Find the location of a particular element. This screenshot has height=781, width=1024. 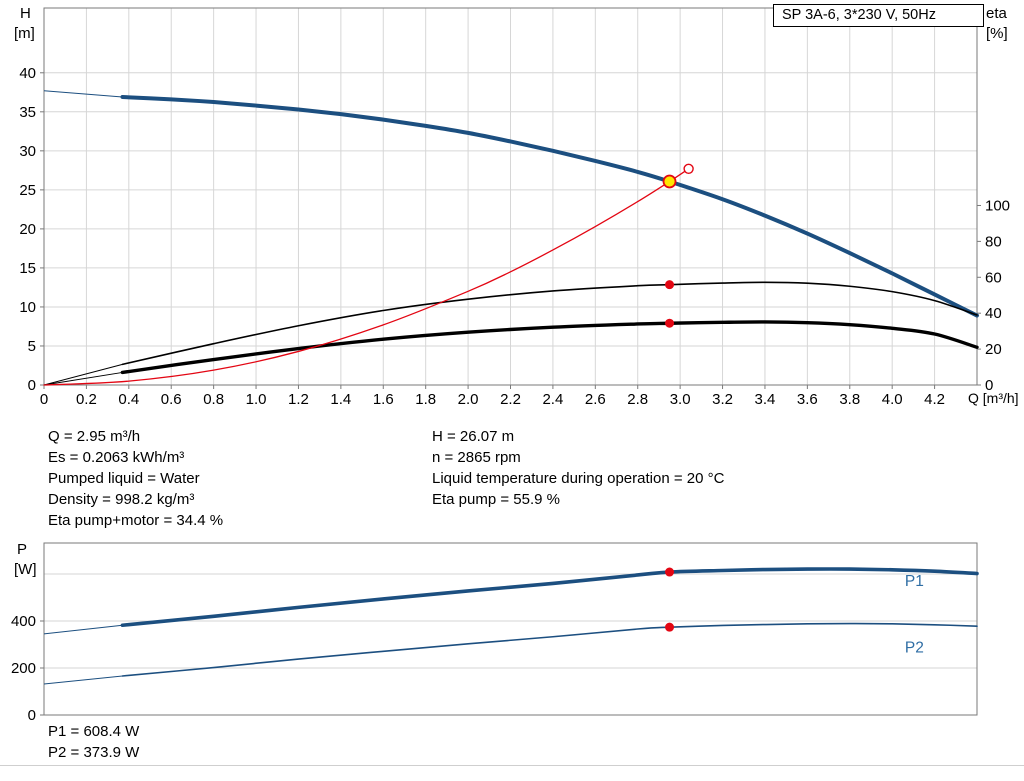

p2-curve-lead is located at coordinates (83, 680).